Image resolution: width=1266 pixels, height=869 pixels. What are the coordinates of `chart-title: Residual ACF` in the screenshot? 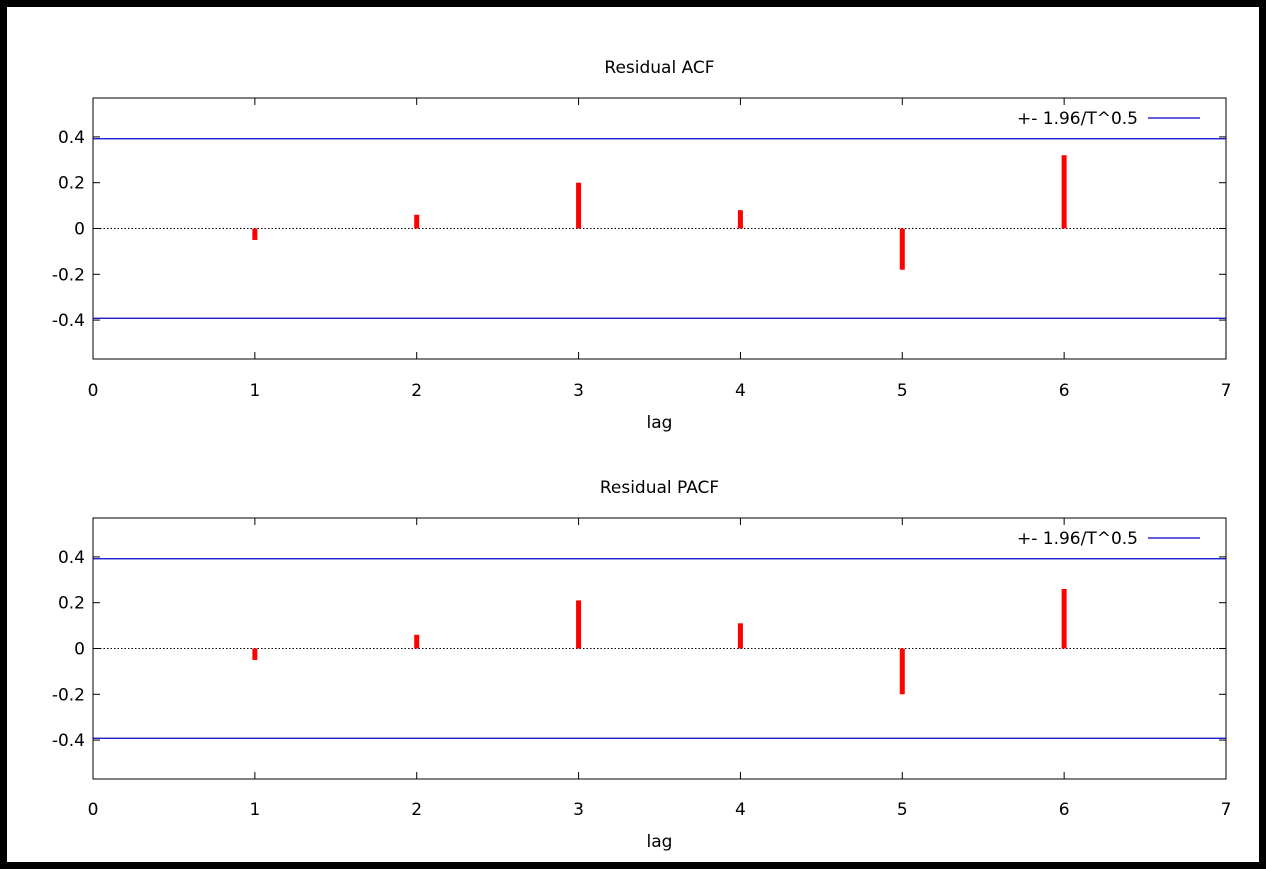 It's located at (659, 68).